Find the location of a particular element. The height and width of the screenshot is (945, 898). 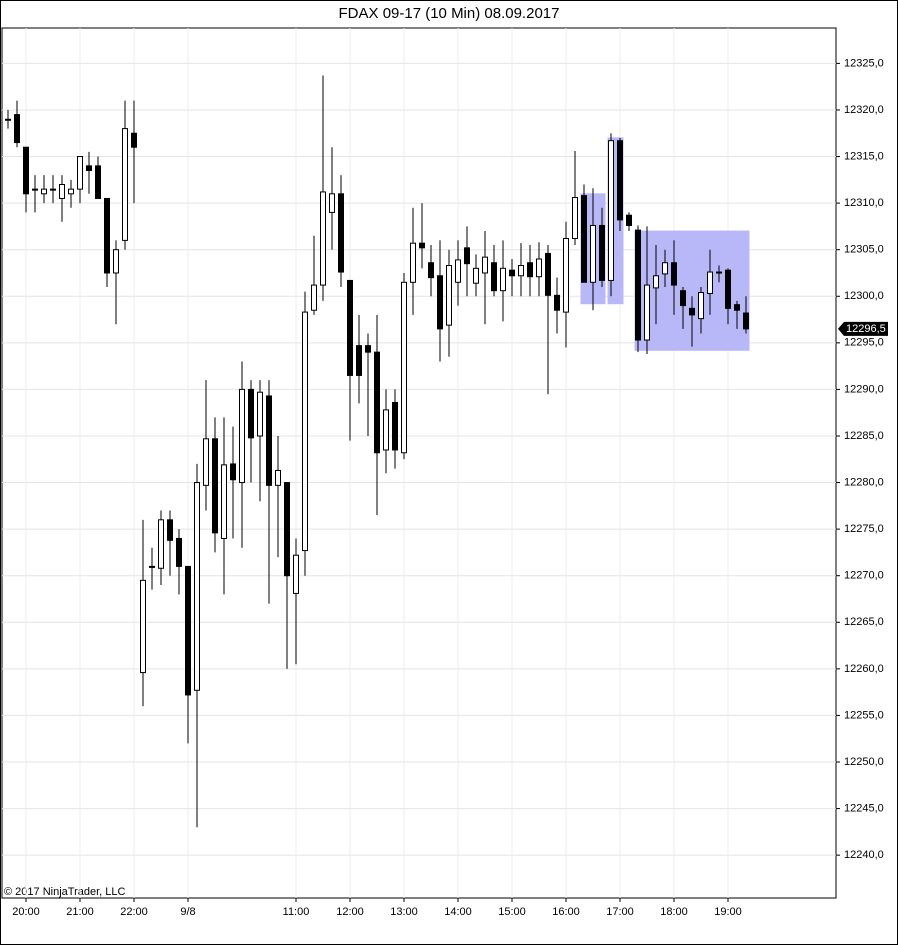

y-tick-label: 12245,0 is located at coordinates (864, 808).